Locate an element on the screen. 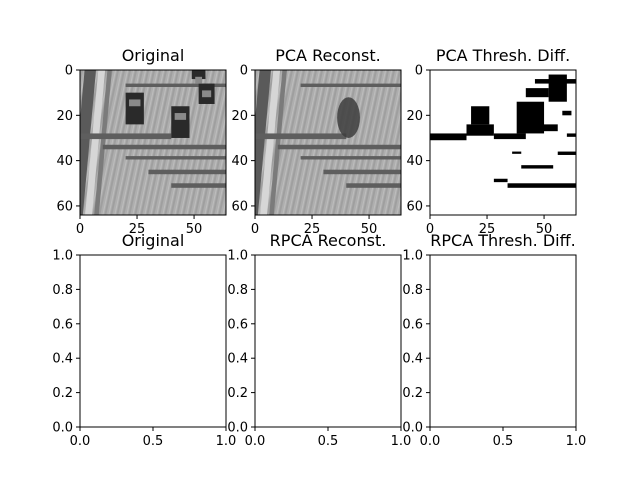 The width and height of the screenshot is (640, 485). subplot-title: PCA Reconst. is located at coordinates (328, 55).